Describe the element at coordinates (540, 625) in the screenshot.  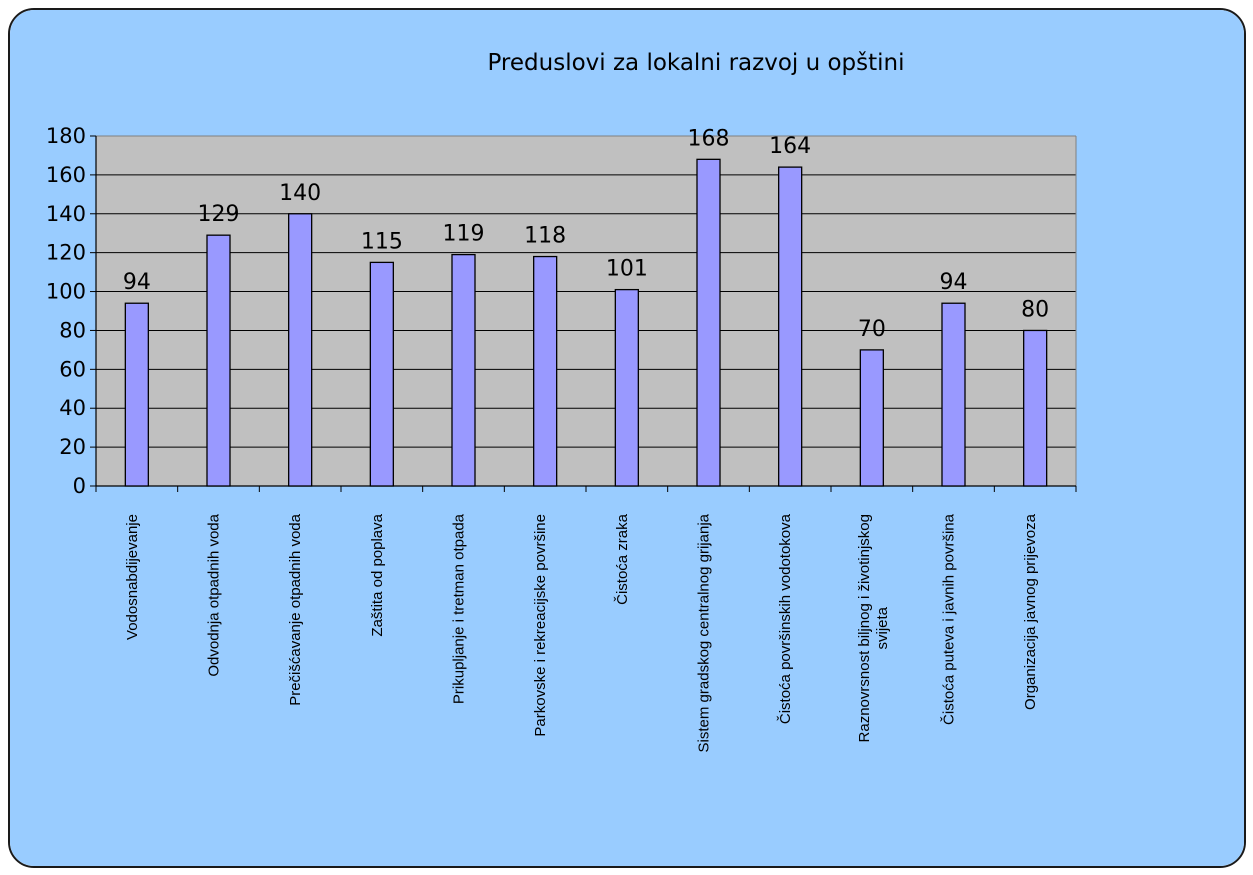
I see `category-label: Parkovske i rekreacijske površine` at that location.